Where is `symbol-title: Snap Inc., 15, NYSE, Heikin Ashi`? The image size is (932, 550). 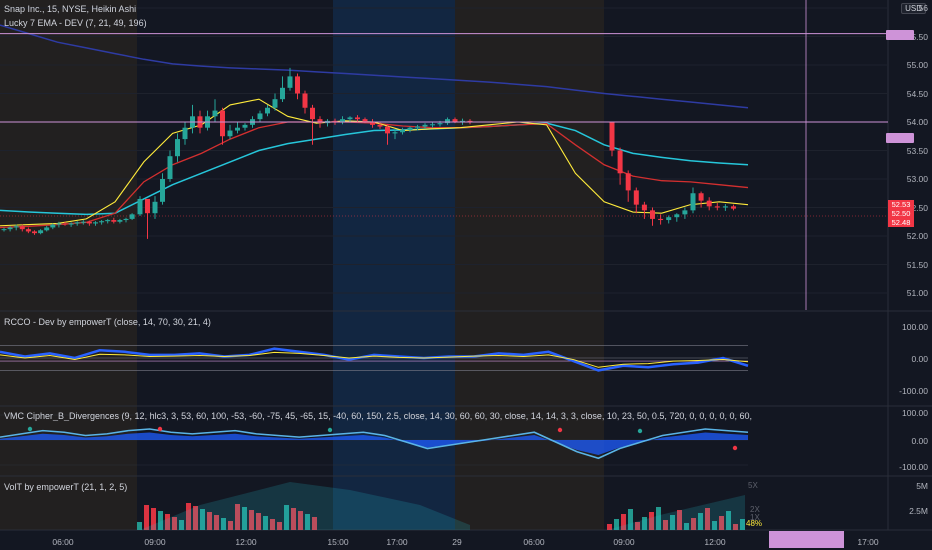
symbol-title: Snap Inc., 15, NYSE, Heikin Ashi is located at coordinates (70, 9).